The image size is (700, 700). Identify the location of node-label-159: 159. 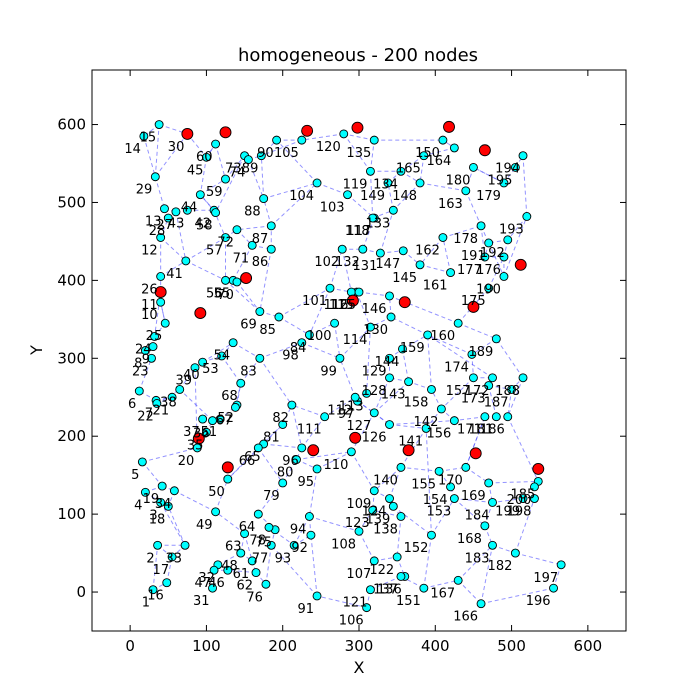
(412, 348).